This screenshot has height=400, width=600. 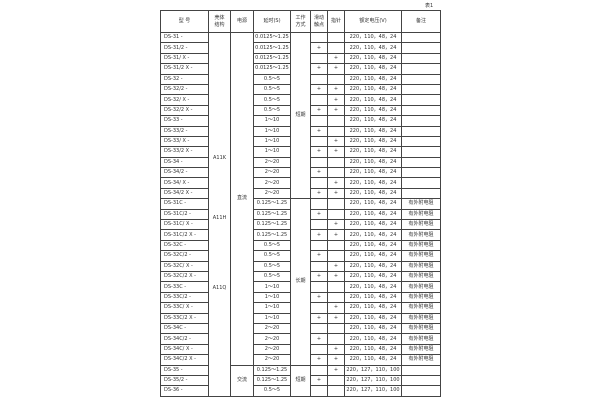 What do you see at coordinates (373, 380) in the screenshot?
I see `voltage-cell: 220，127，110，100` at bounding box center [373, 380].